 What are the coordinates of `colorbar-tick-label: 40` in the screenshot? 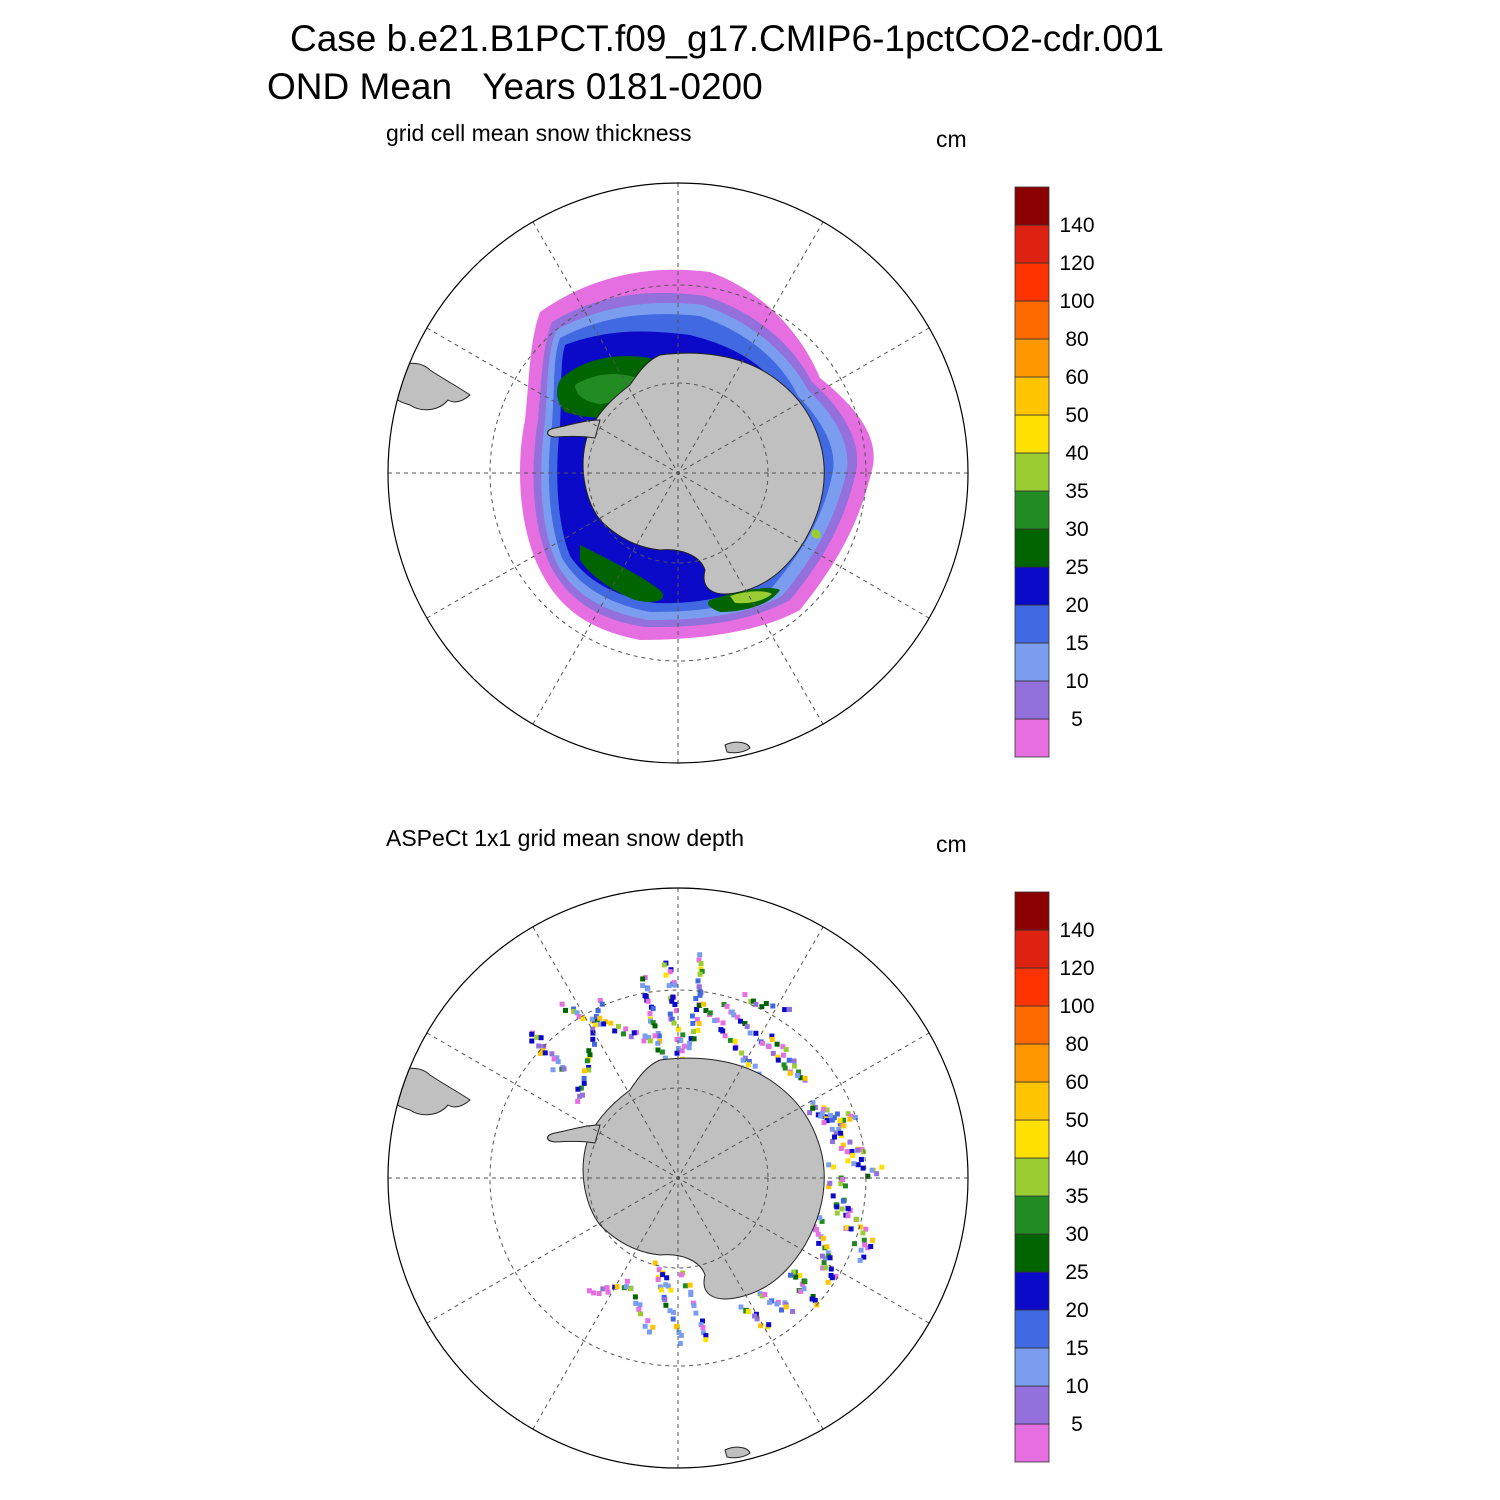 It's located at (1076, 1158).